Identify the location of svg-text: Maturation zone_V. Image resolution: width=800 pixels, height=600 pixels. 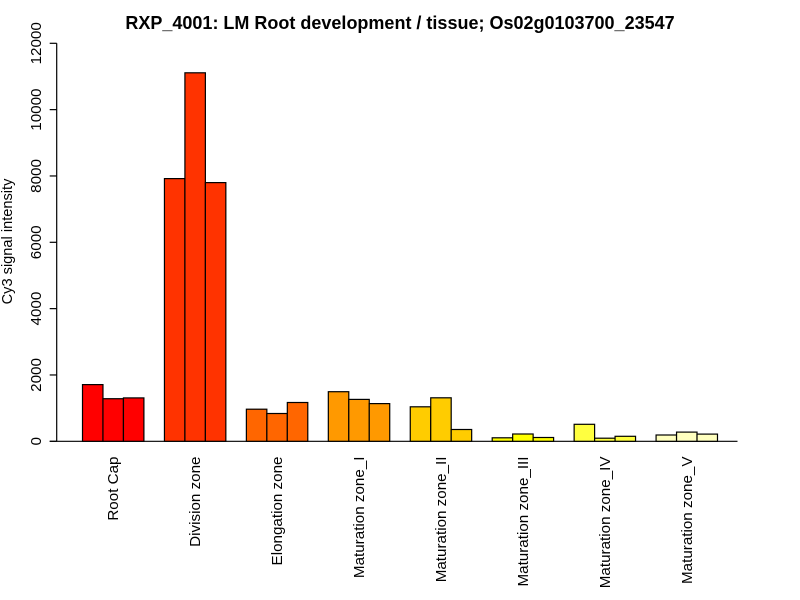
(687, 520).